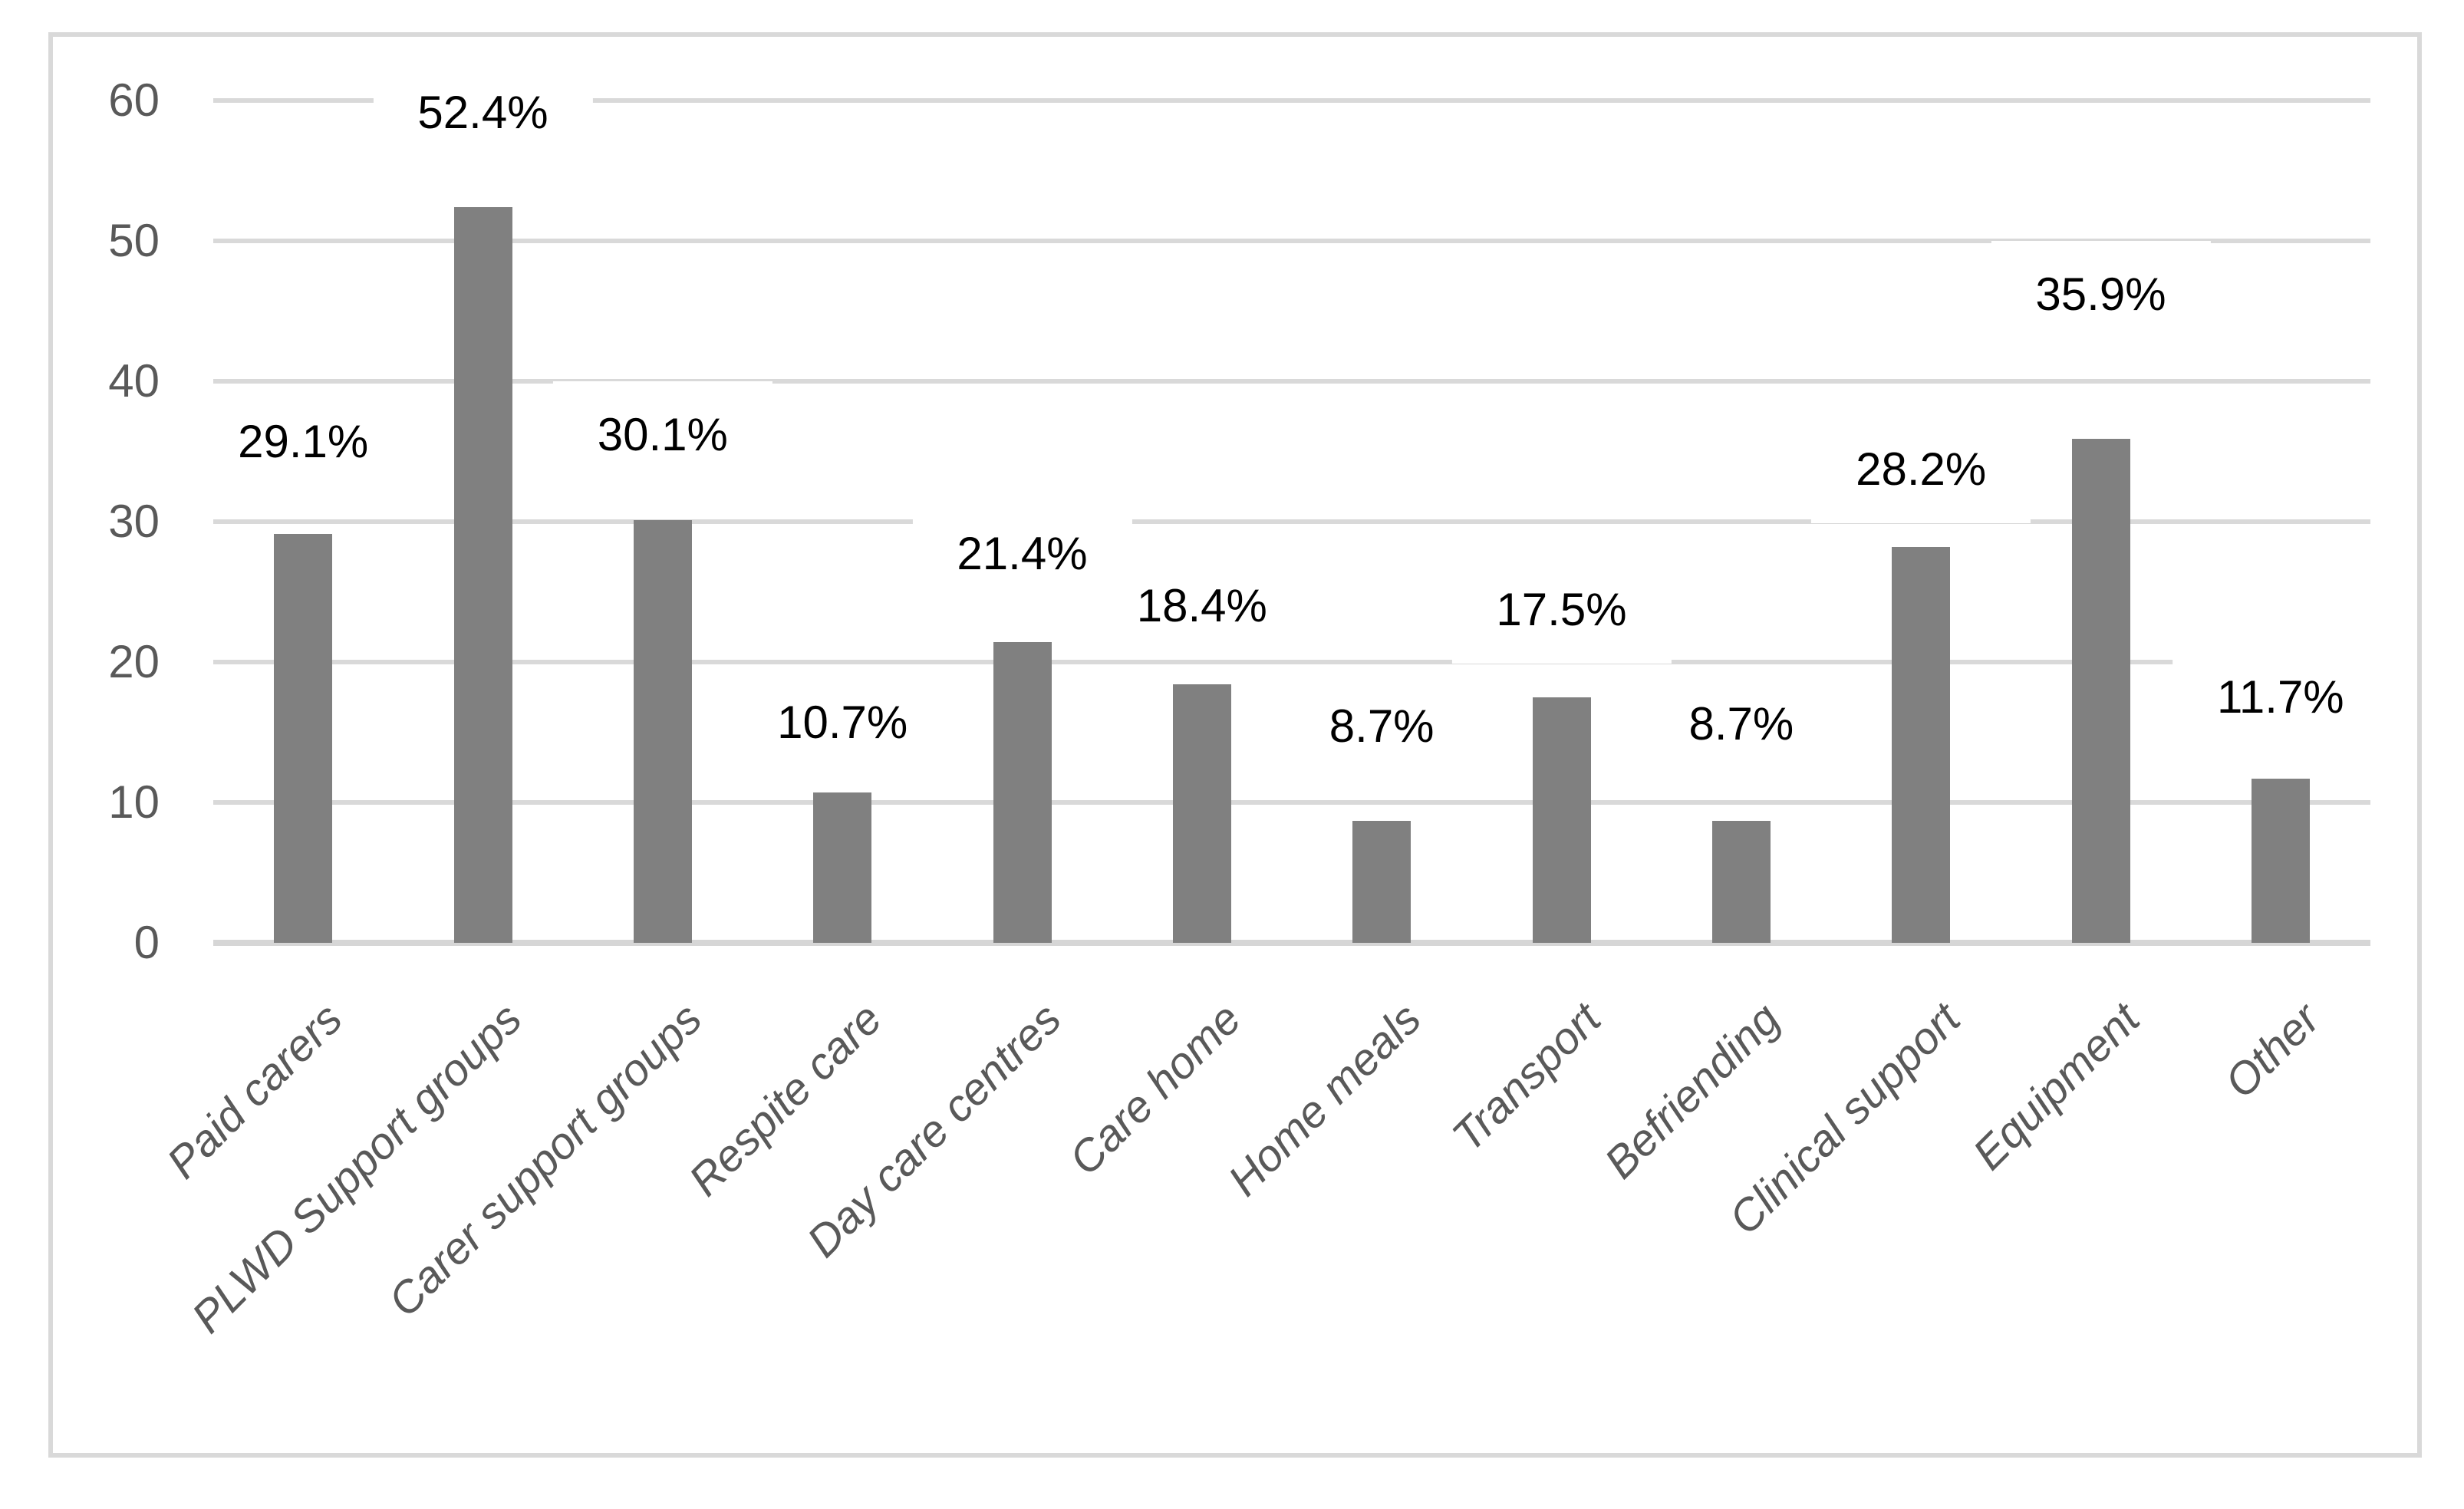  Describe the element at coordinates (134, 241) in the screenshot. I see `y-axis-tick-label: 50` at that location.